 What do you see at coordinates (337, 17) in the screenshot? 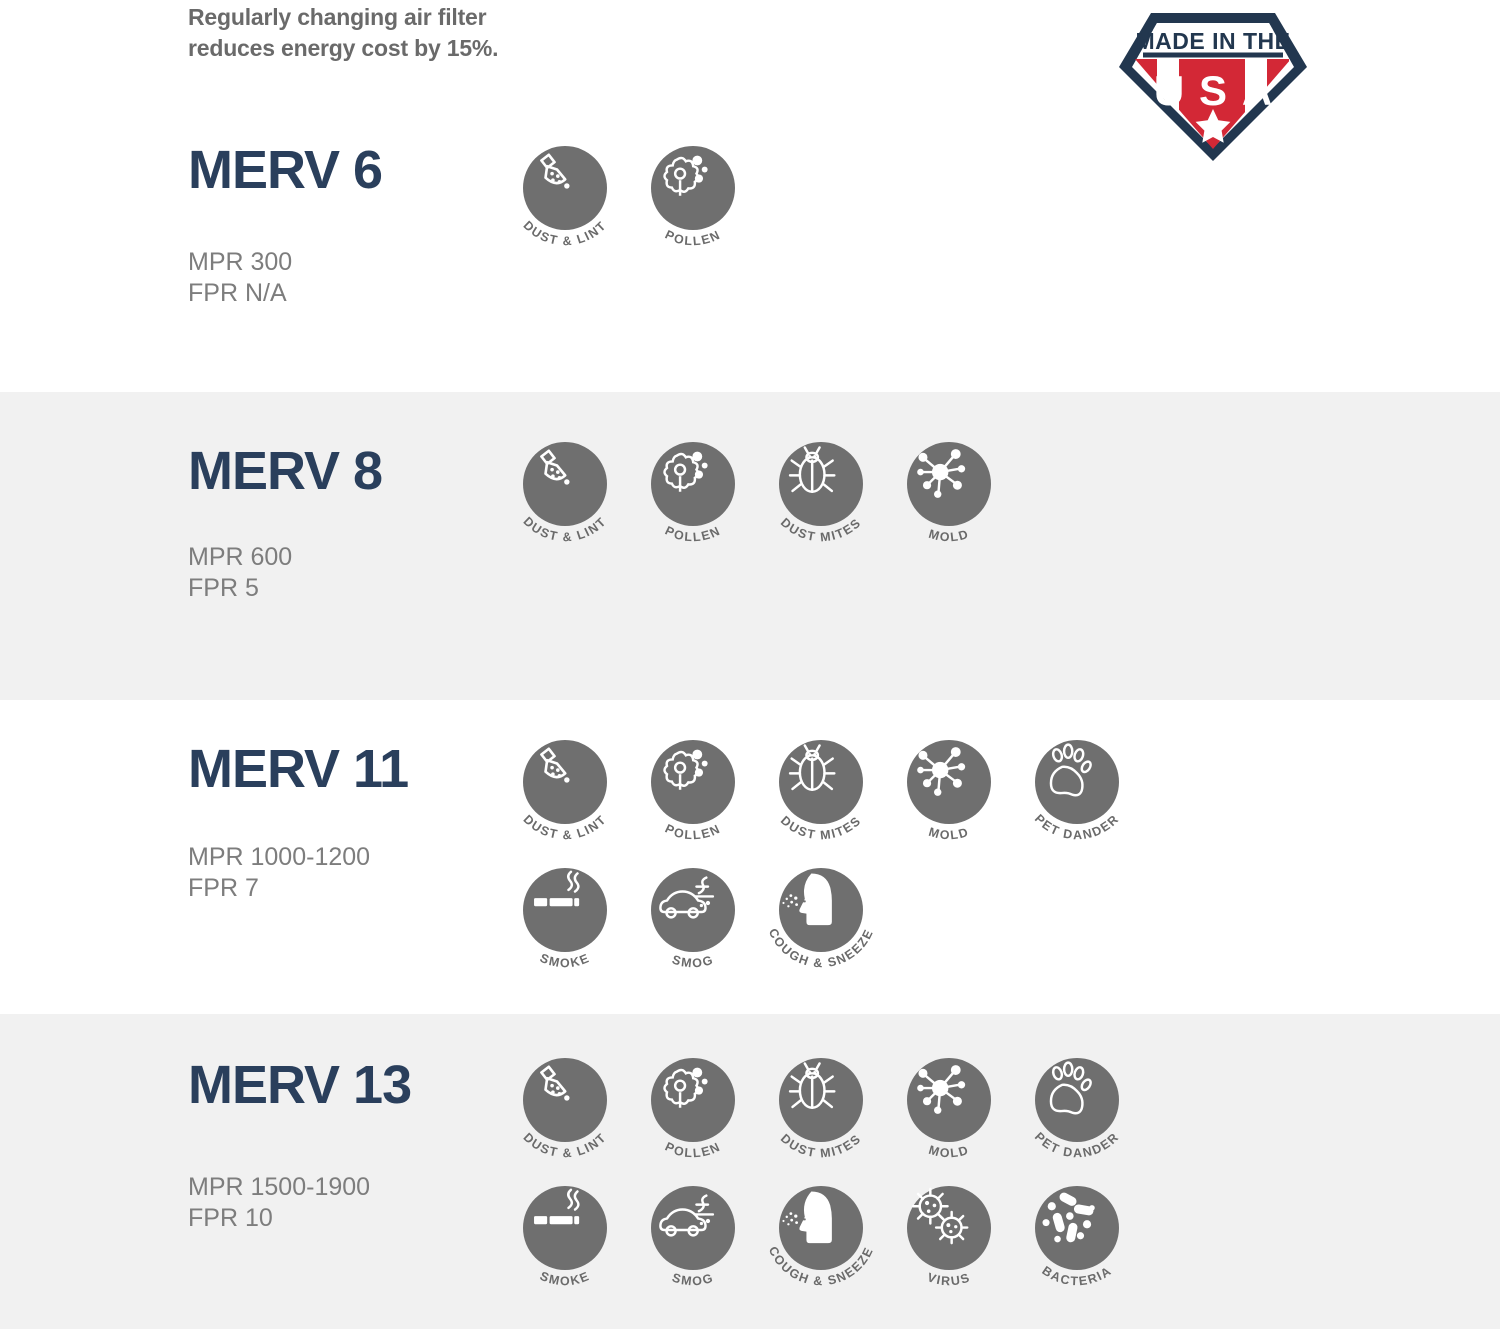
I see `headline-line-1: Regularly changing air filter` at bounding box center [337, 17].